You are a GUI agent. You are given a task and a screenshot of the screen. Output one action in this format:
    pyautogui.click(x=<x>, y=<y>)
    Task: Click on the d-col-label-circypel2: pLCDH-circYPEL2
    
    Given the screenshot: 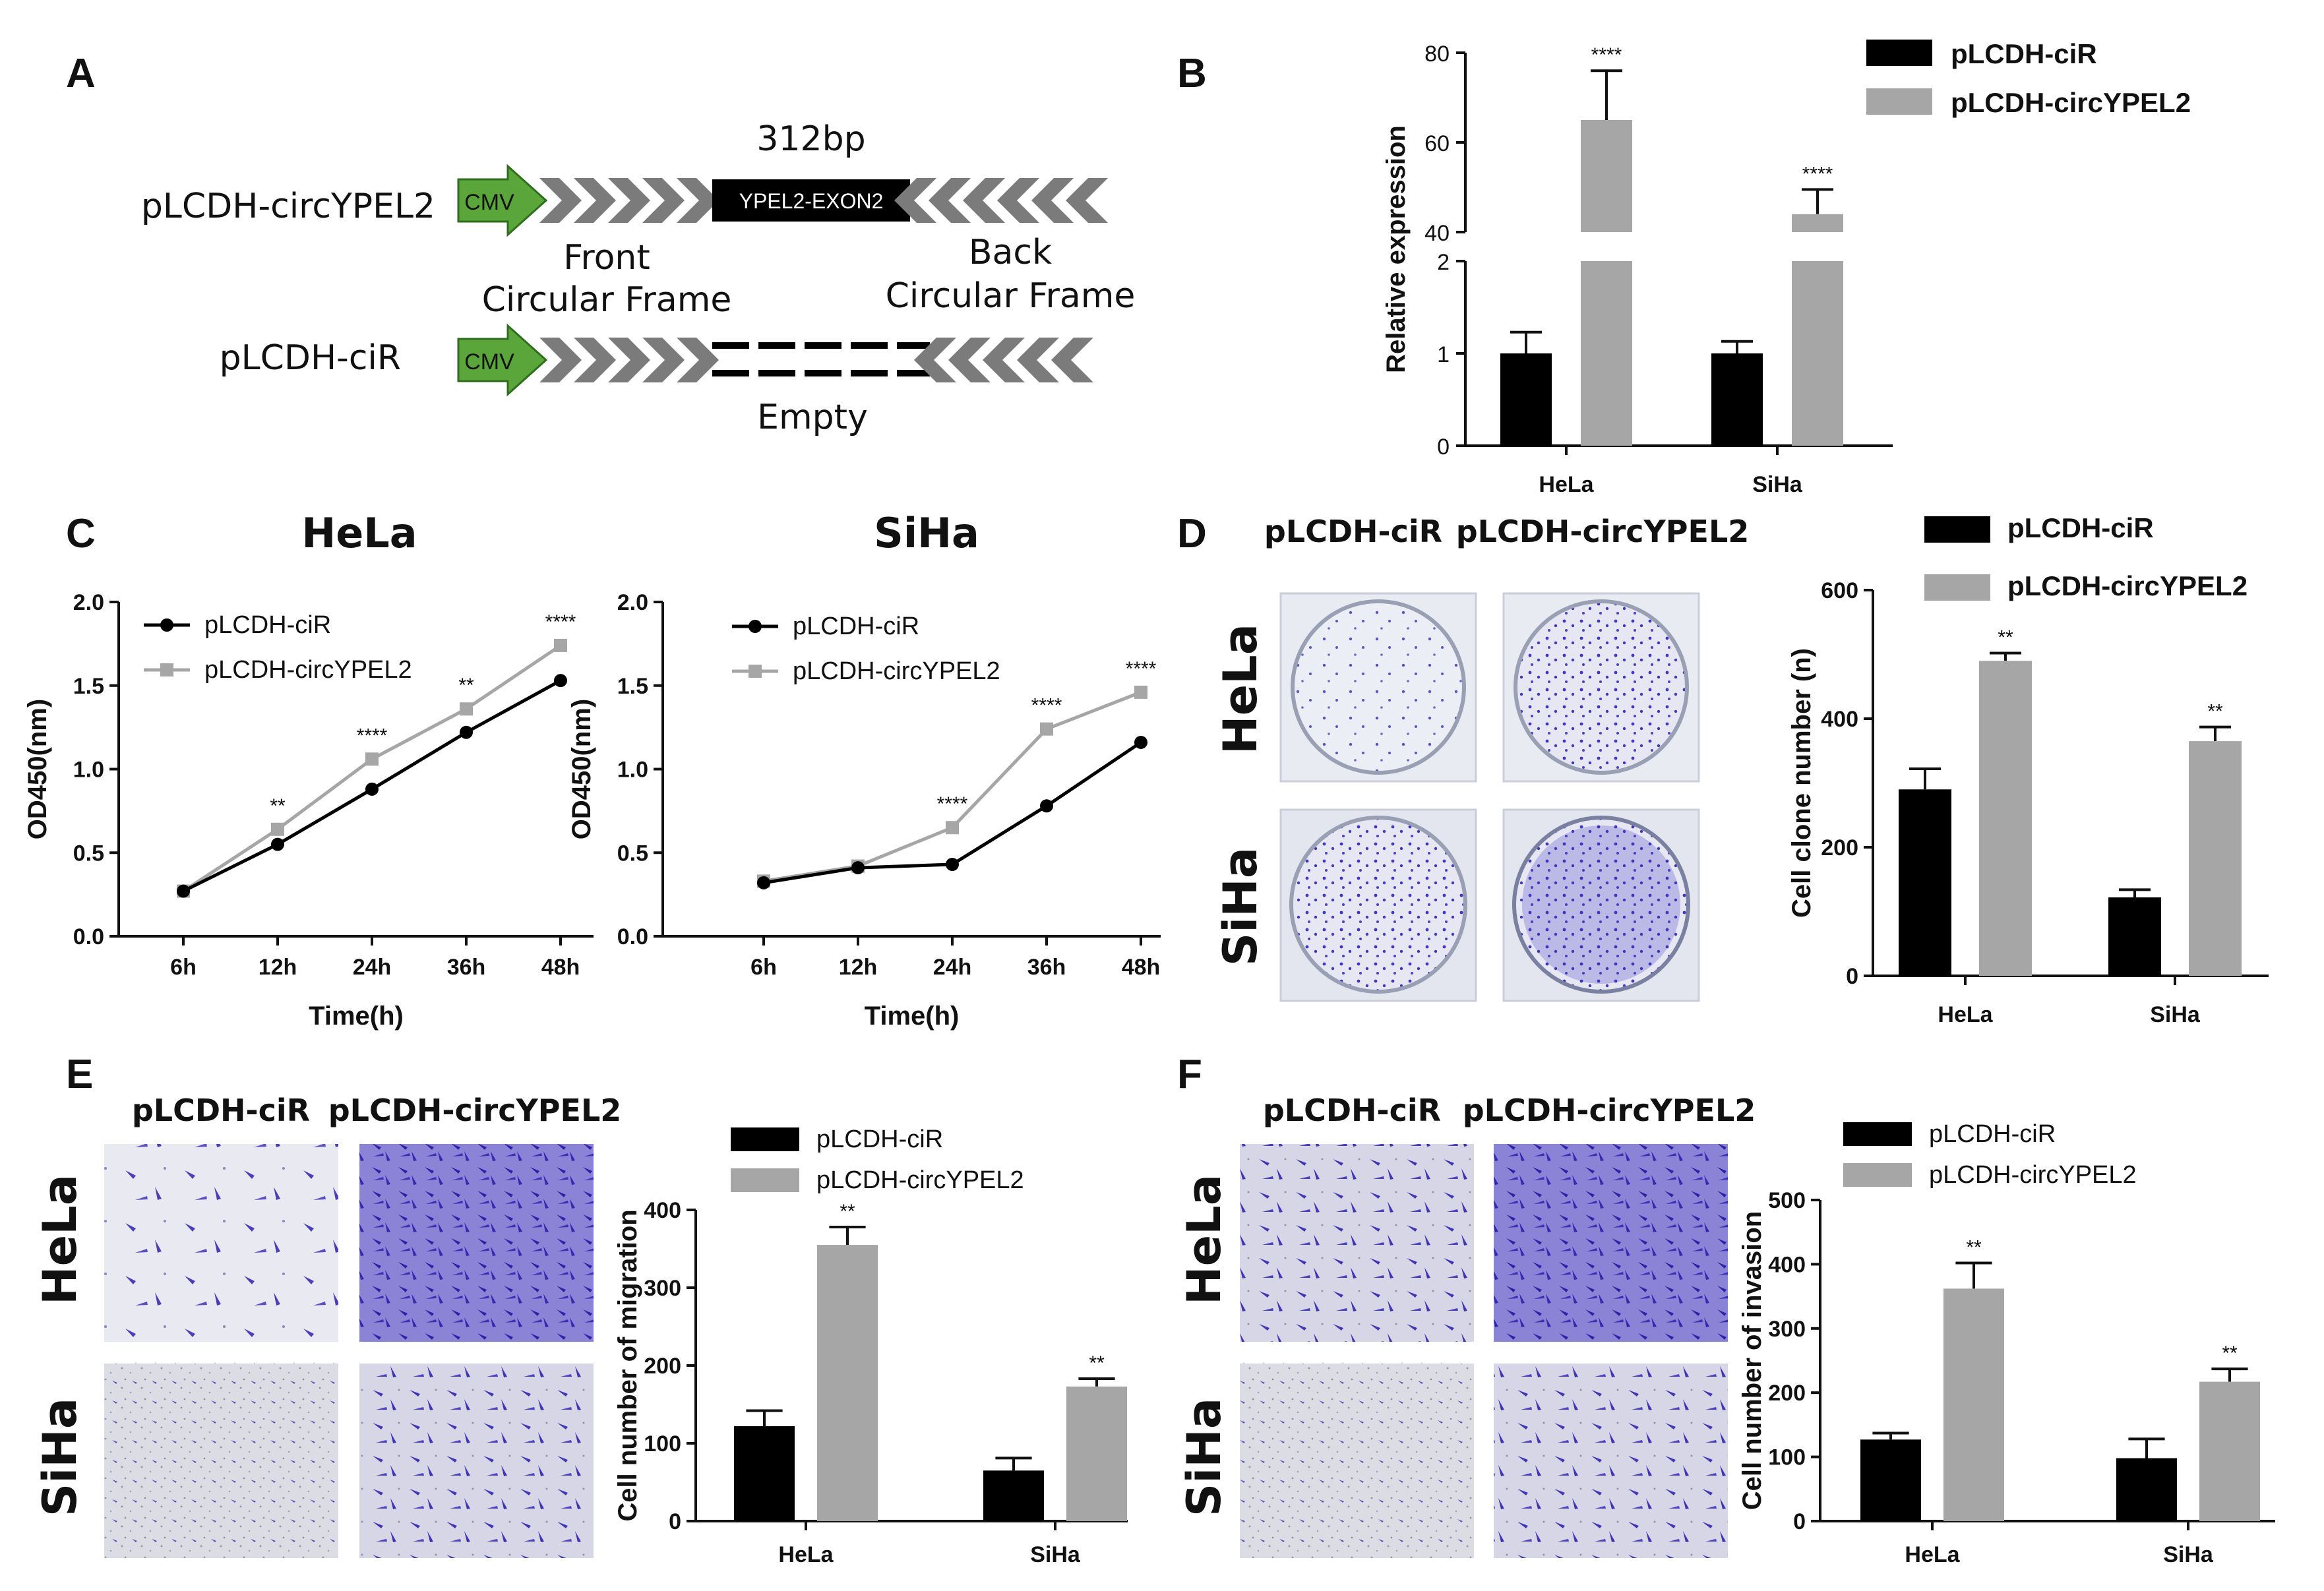 What is the action you would take?
    pyautogui.click(x=1603, y=531)
    